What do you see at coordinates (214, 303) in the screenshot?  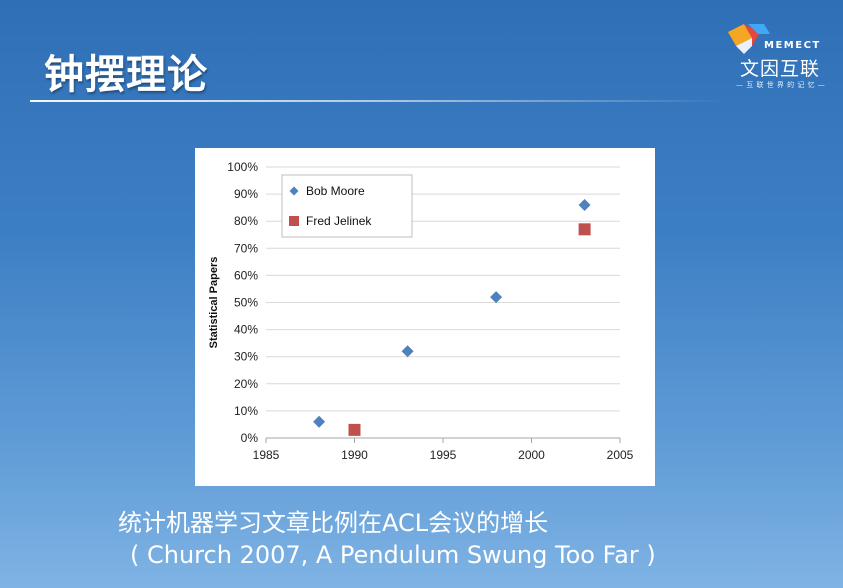 I see `y-axis-title: Statistical Papers` at bounding box center [214, 303].